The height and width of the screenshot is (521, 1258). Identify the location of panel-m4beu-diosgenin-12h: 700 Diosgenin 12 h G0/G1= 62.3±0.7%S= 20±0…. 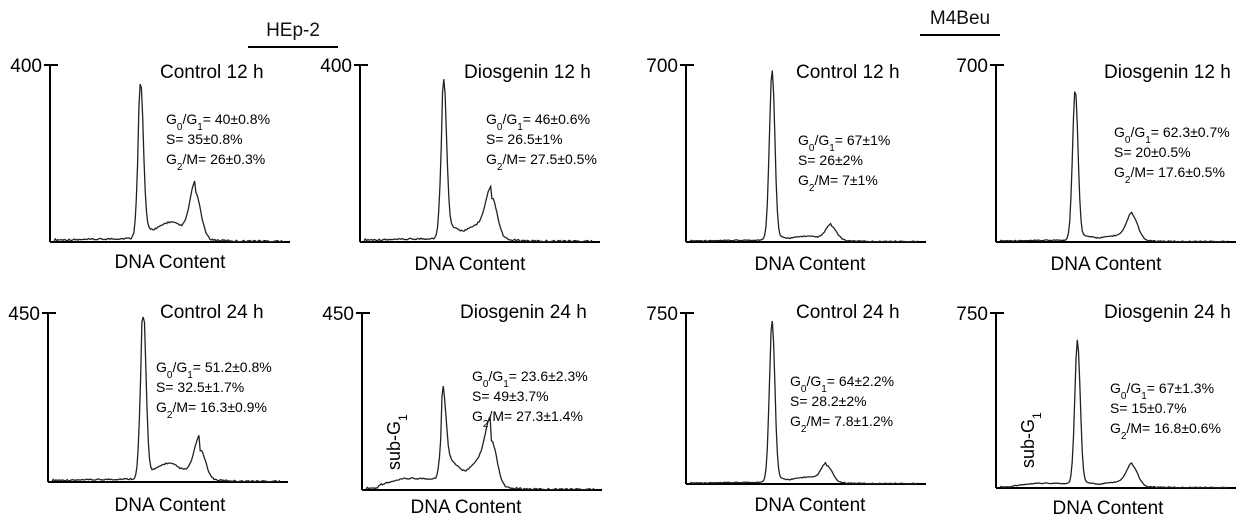
(1096, 165).